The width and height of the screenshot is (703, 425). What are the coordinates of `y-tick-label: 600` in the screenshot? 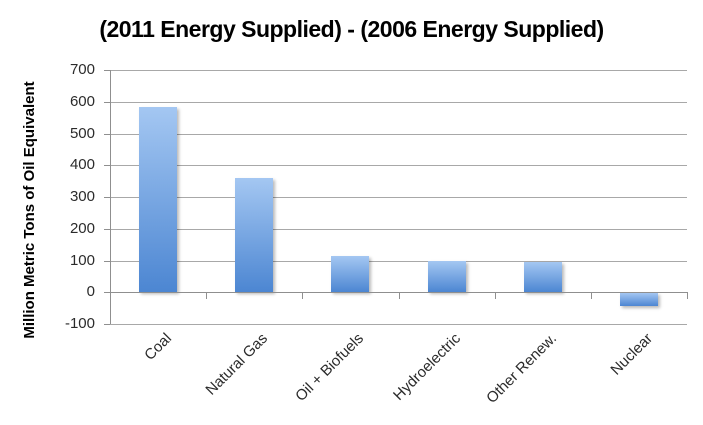 It's located at (82, 101).